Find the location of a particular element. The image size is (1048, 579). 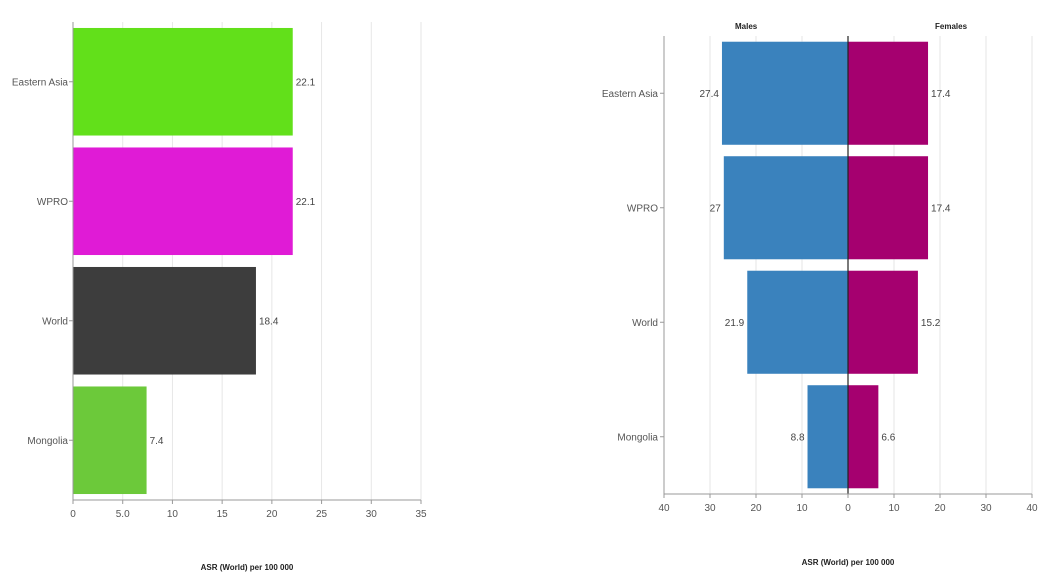

right-x-axis-title: ASR (World) per 100 000 is located at coordinates (848, 562).